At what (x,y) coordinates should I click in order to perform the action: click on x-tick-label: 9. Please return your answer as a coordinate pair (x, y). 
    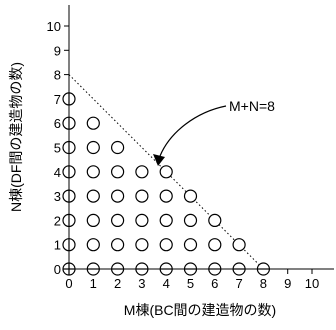
    Looking at the image, I should click on (287, 283).